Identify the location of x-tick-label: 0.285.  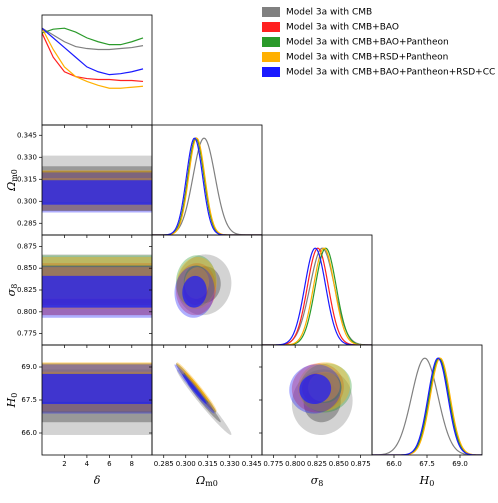
(164, 464).